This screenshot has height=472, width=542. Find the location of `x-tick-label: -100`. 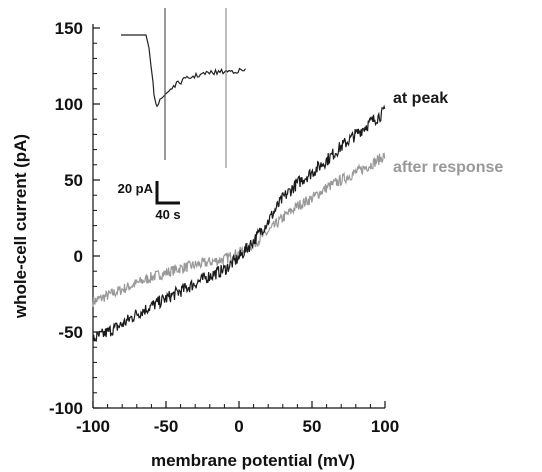

x-tick-label: -100 is located at coordinates (93, 426).